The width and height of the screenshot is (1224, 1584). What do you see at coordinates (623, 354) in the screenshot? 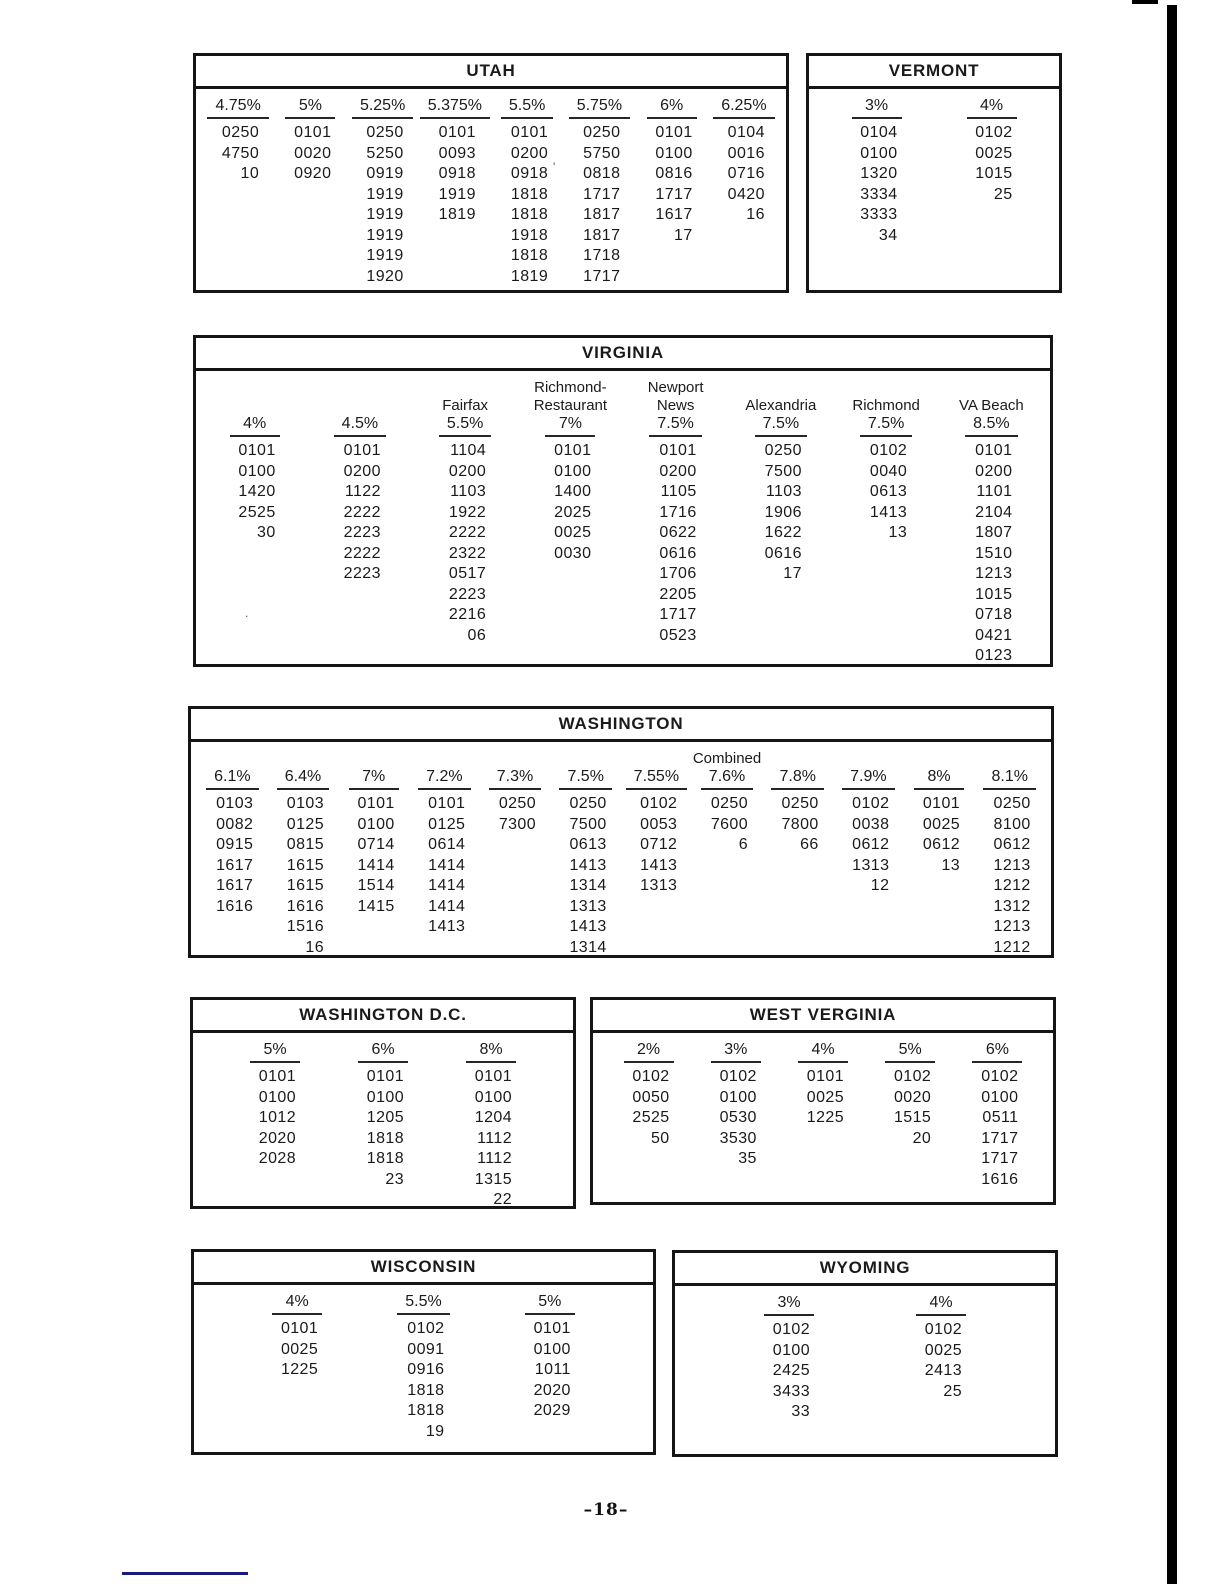
I see `table-title: VIRGINIA` at bounding box center [623, 354].